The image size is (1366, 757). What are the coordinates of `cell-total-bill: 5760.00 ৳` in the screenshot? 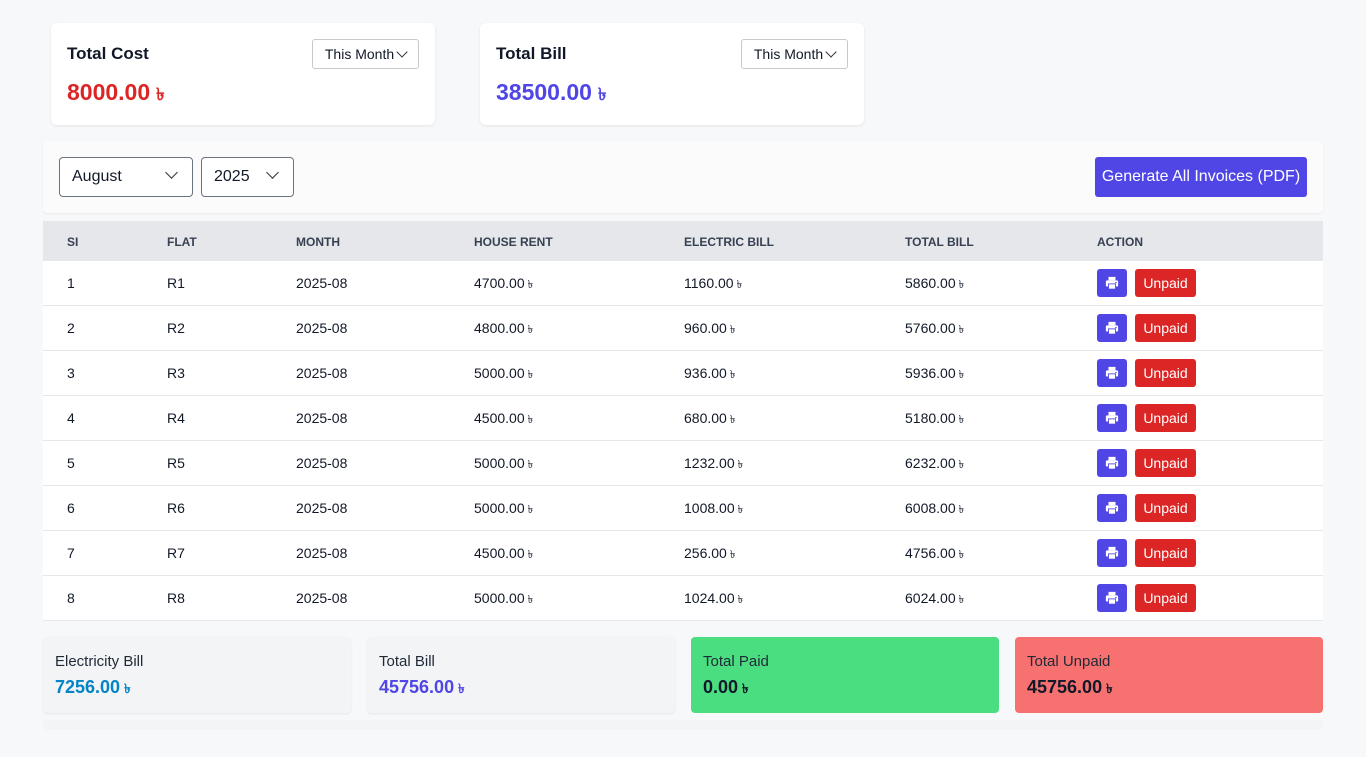 It's located at (934, 330).